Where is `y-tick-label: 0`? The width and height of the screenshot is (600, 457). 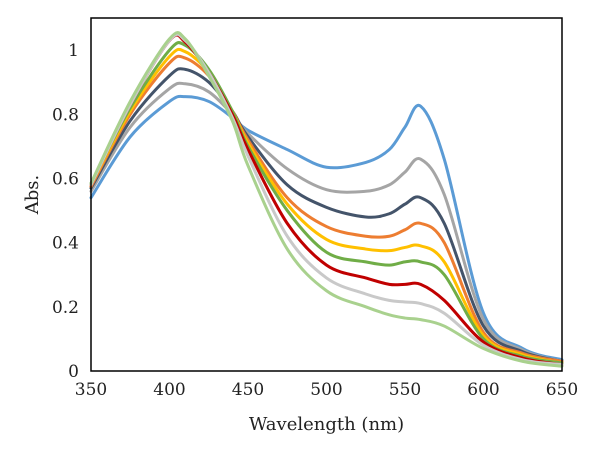 y-tick-label: 0 is located at coordinates (73, 372).